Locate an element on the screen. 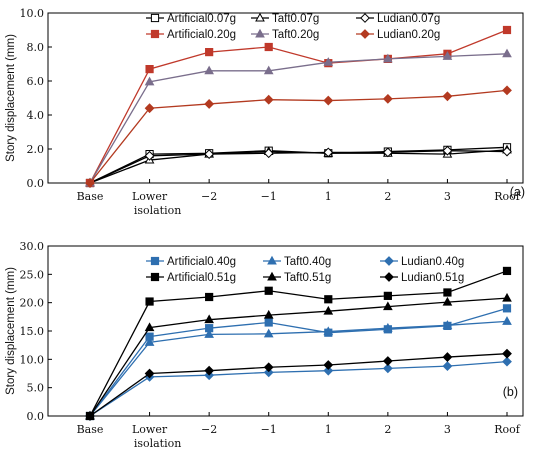 This screenshot has width=550, height=456. y-tick-label: 15.0 is located at coordinates (32, 331).